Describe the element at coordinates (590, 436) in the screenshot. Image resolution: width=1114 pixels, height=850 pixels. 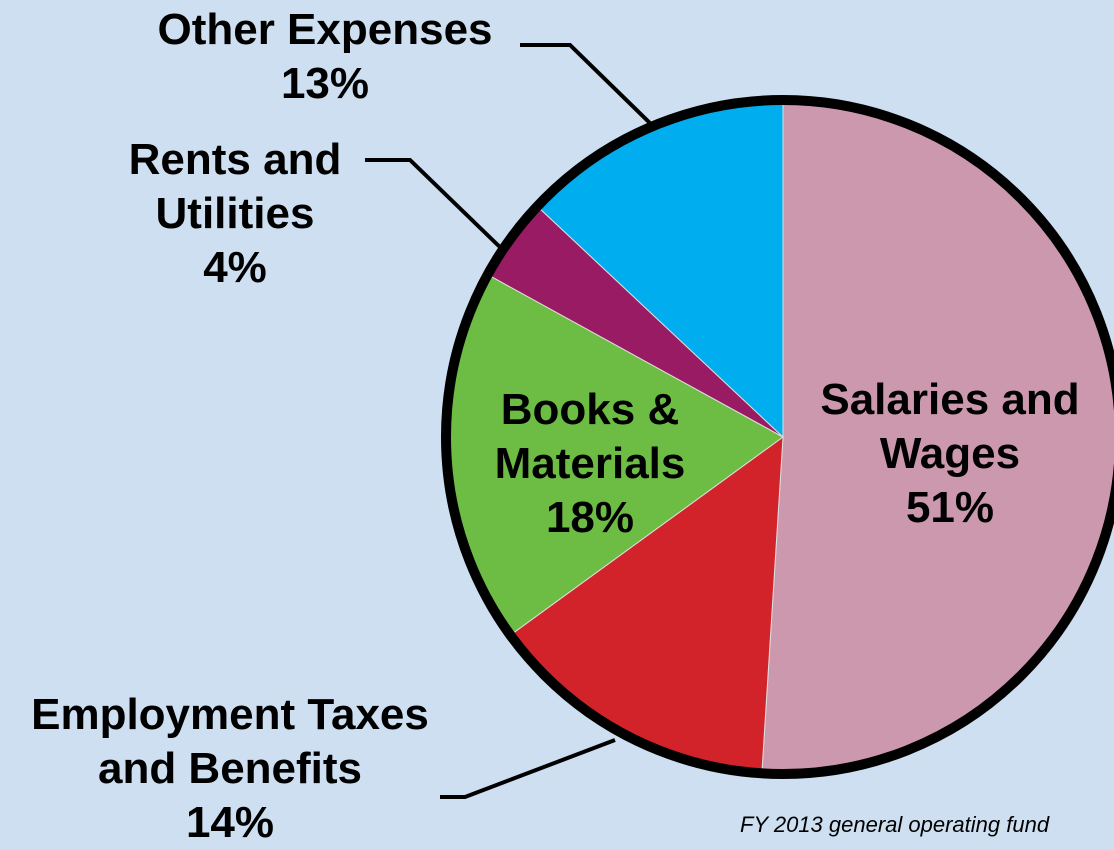
I see `category-label: Books & Materials` at that location.